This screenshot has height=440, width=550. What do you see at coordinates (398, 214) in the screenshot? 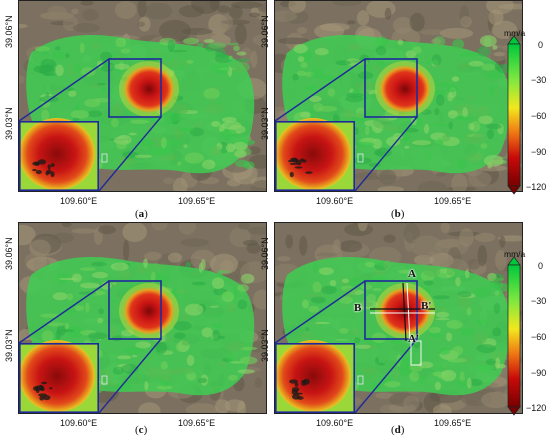
I see `panel-label-b: (b)` at bounding box center [398, 214].